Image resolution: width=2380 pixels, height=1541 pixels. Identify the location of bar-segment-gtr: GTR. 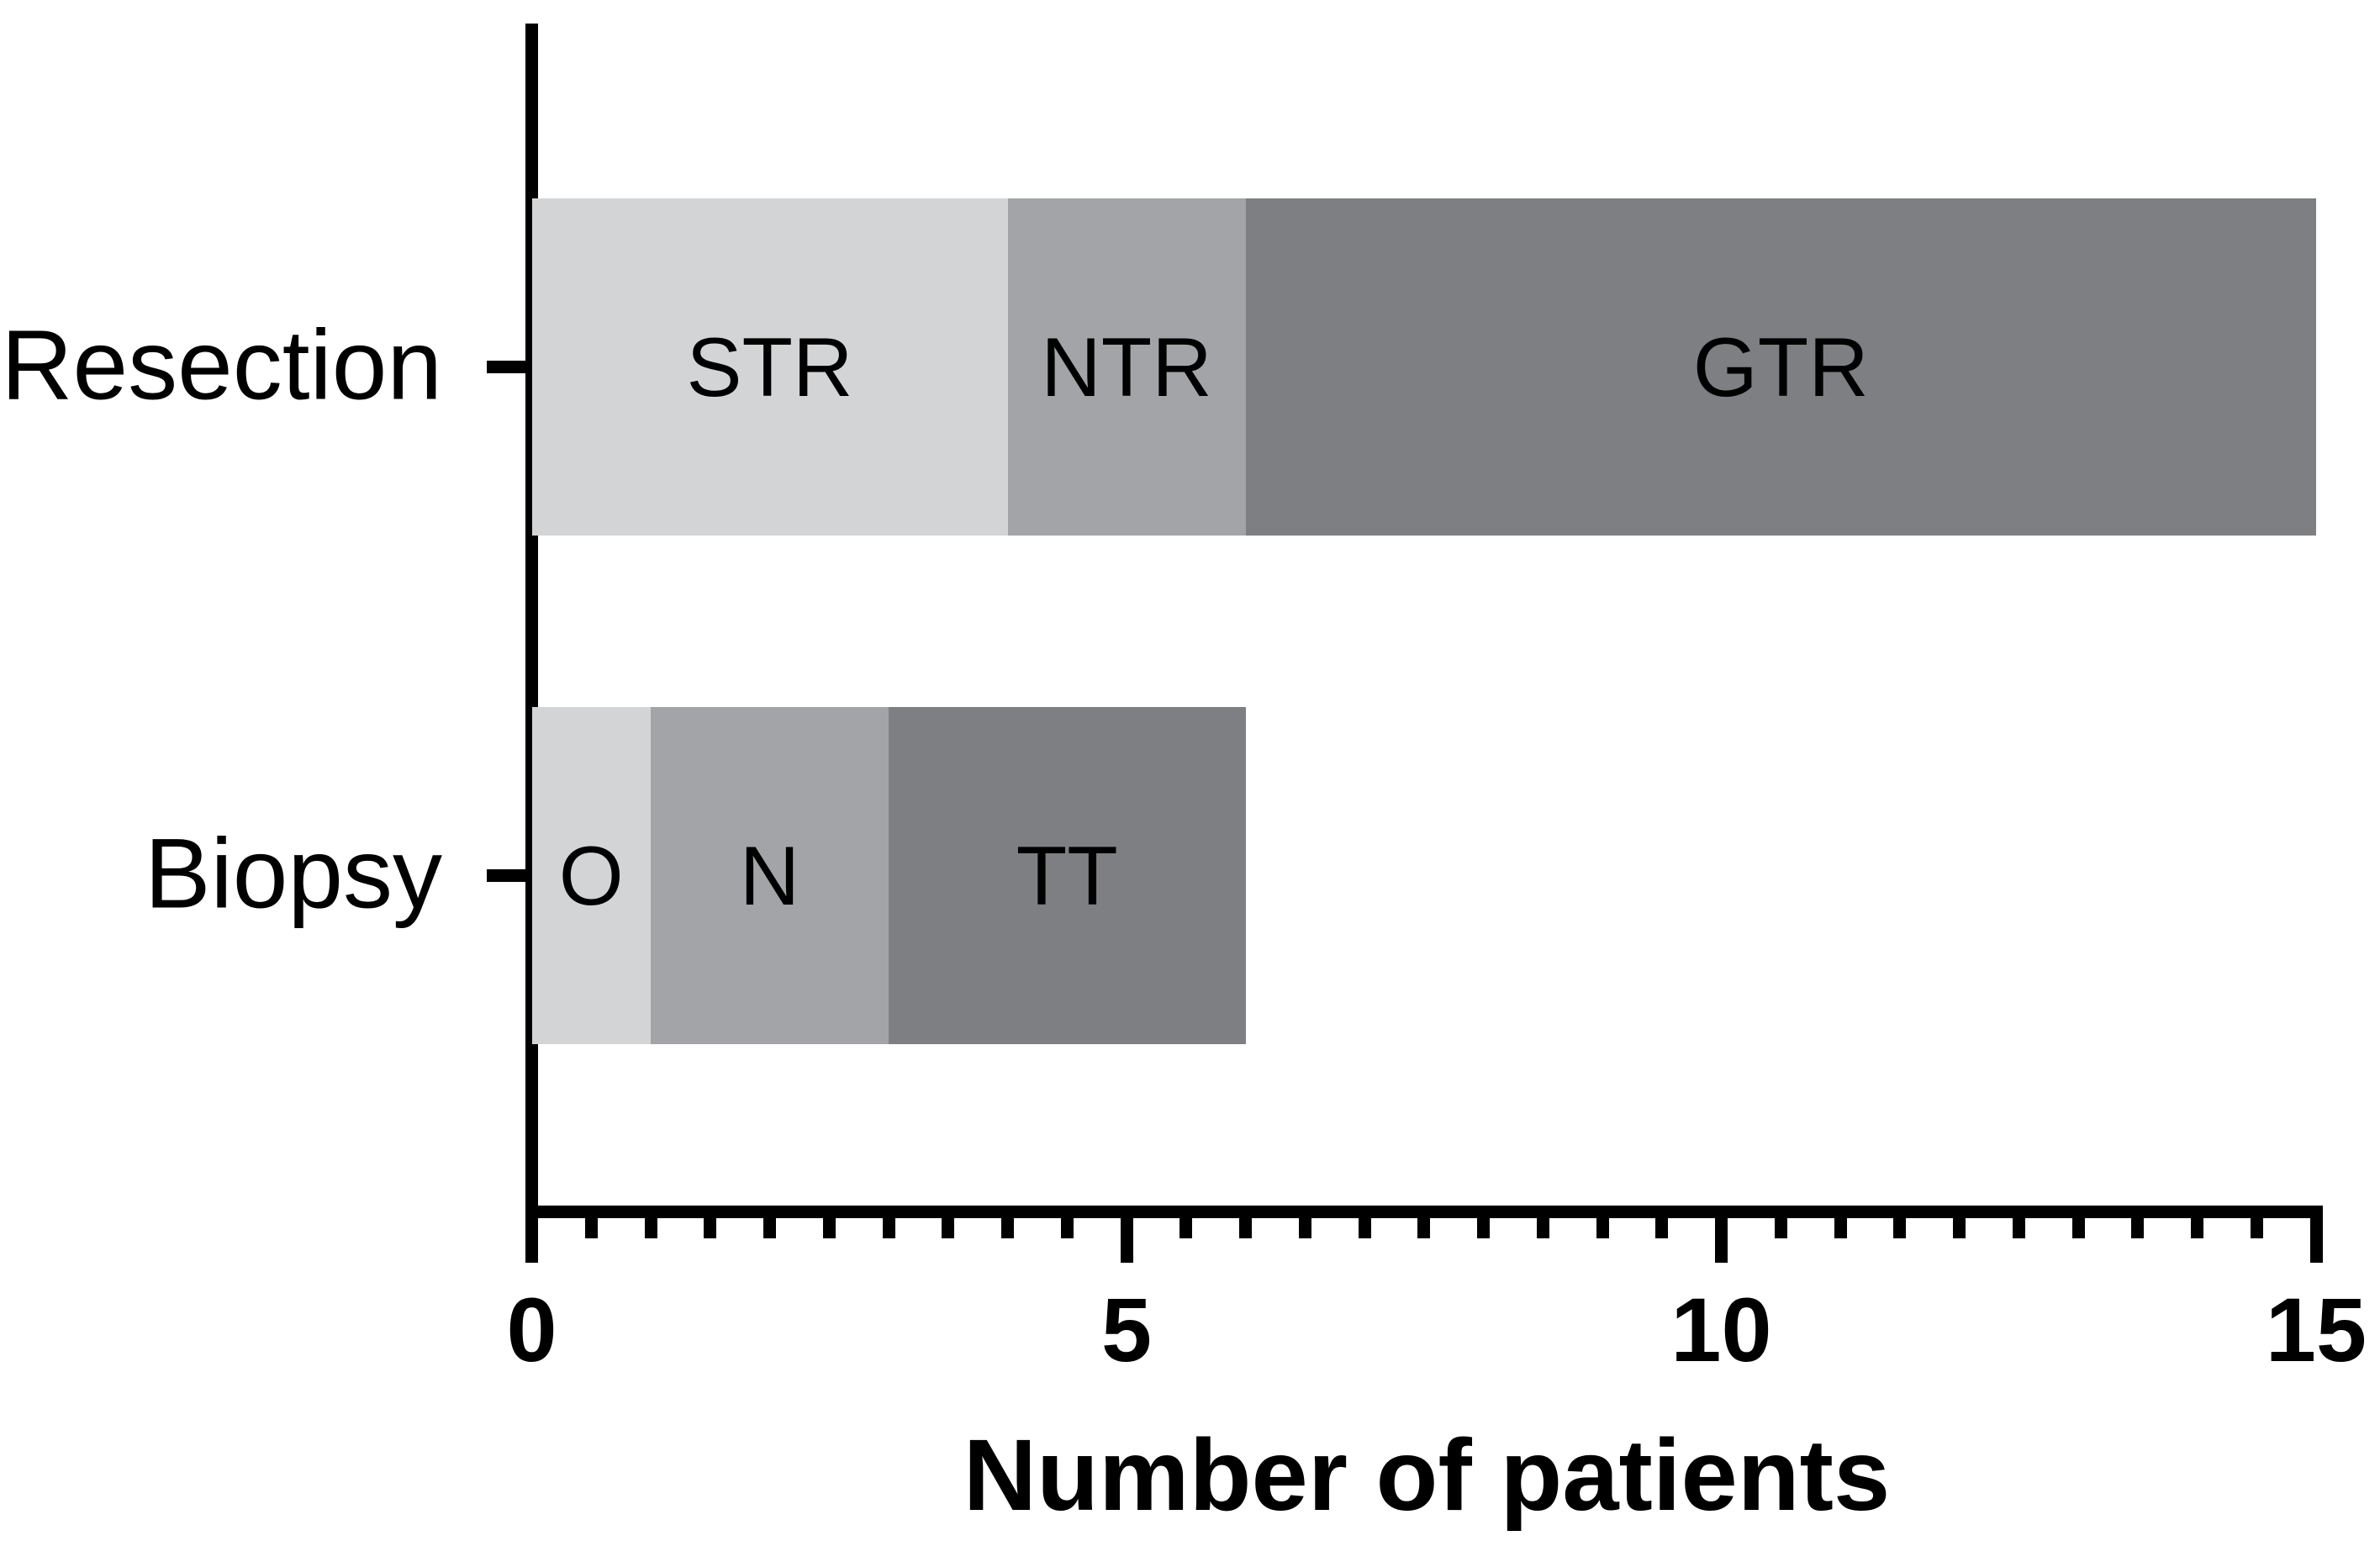
(1780, 367).